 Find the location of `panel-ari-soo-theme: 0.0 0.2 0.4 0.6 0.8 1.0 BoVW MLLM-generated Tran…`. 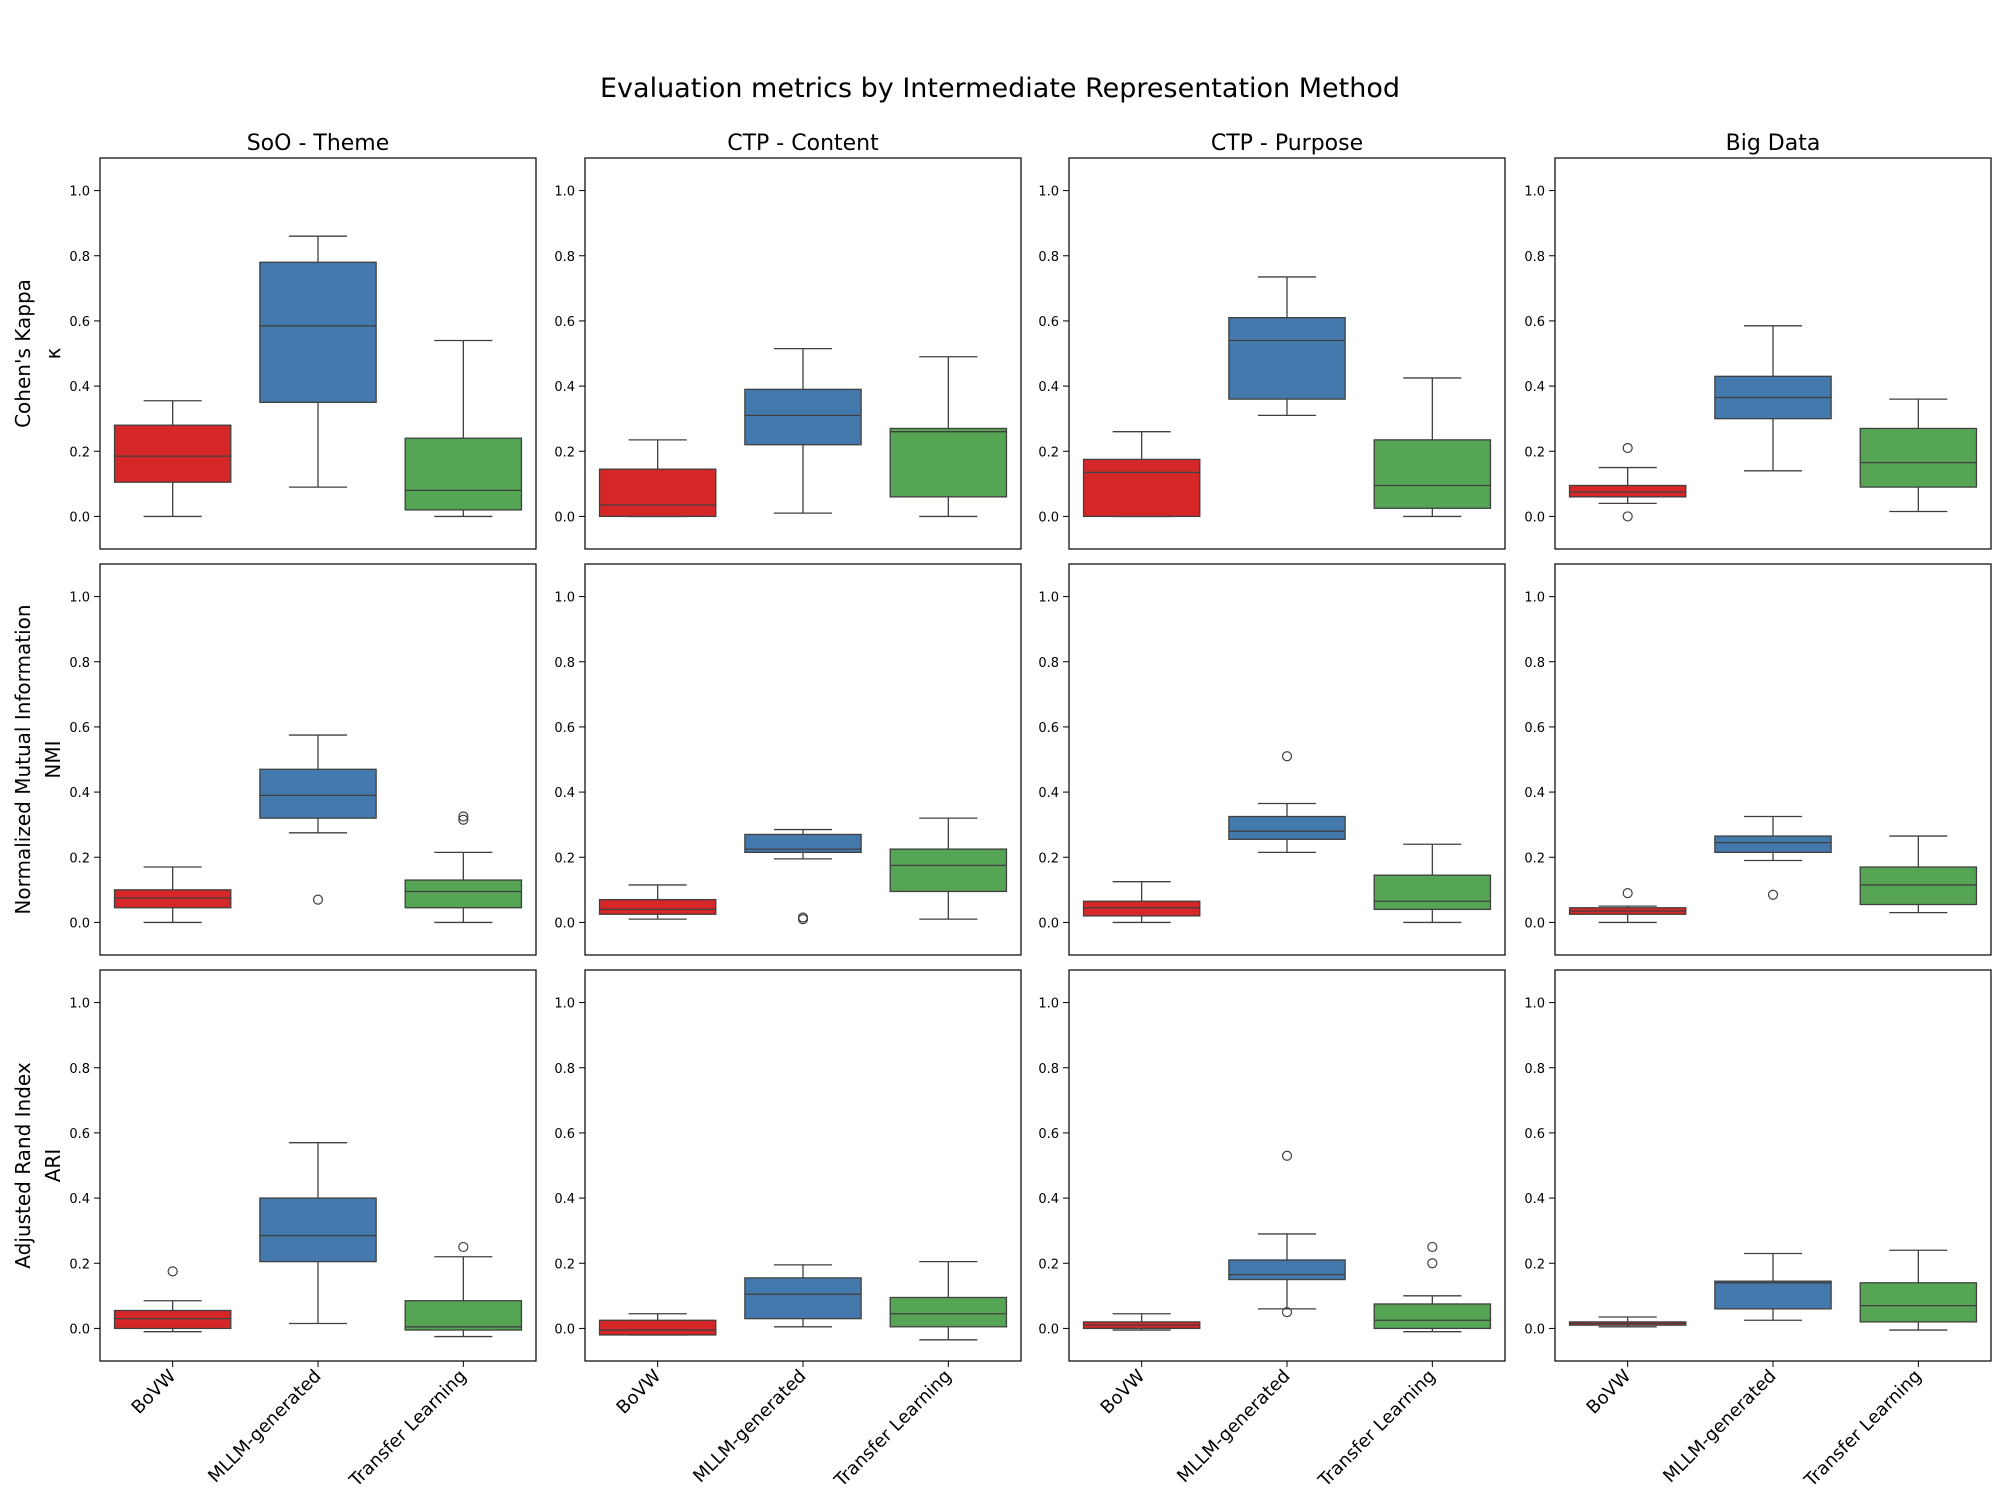

panel-ari-soo-theme: 0.0 0.2 0.4 0.6 0.8 1.0 BoVW MLLM-generated Tran… is located at coordinates (303, 1230).